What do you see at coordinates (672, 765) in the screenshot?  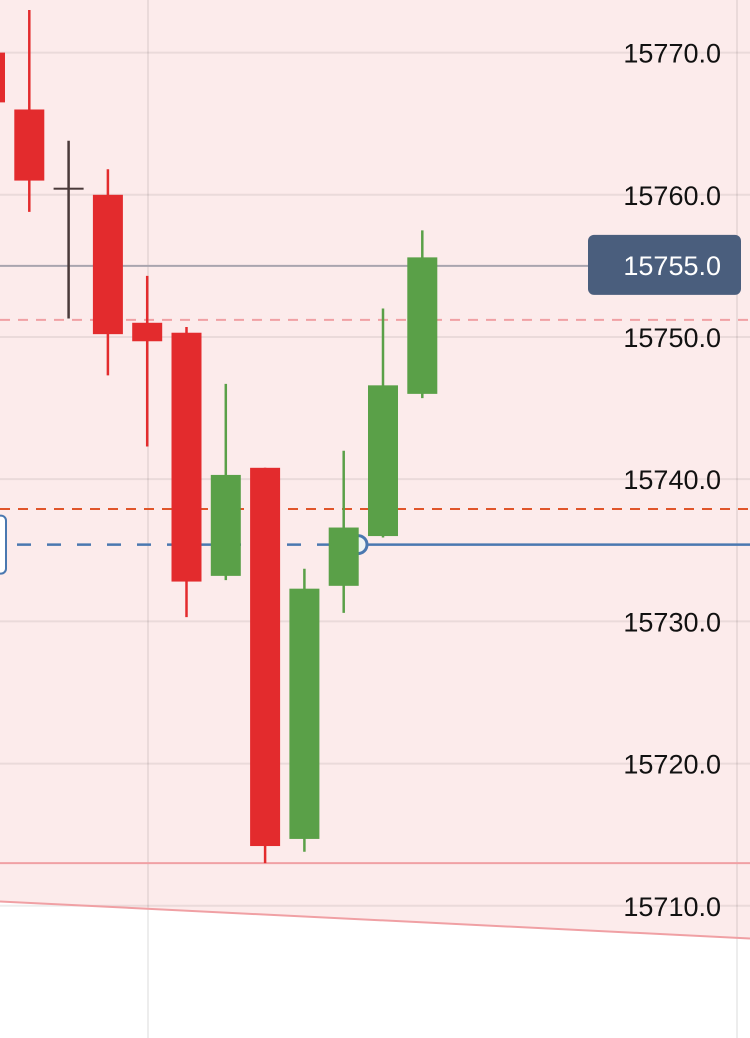 I see `y-tick-label: 15720.0` at bounding box center [672, 765].